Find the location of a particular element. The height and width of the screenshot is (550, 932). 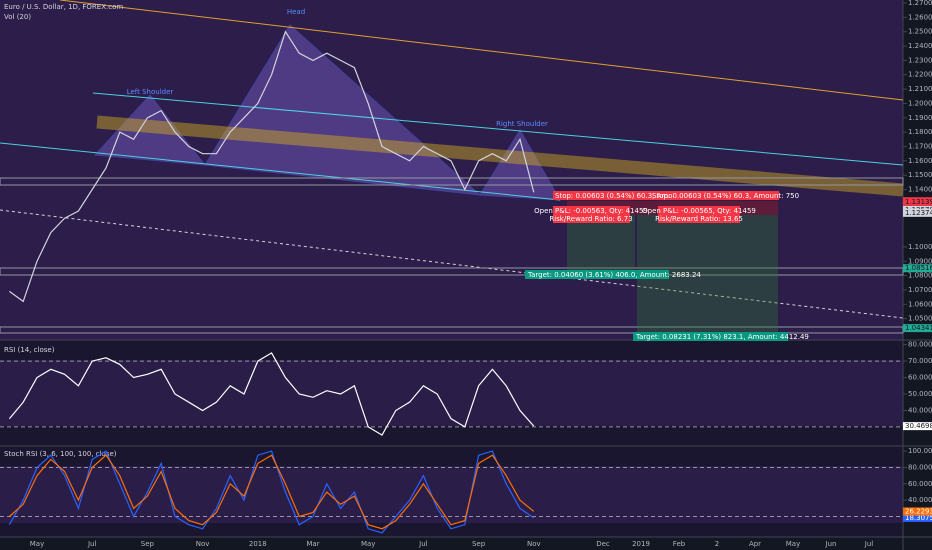

x-tick-label: Apr is located at coordinates (755, 544).